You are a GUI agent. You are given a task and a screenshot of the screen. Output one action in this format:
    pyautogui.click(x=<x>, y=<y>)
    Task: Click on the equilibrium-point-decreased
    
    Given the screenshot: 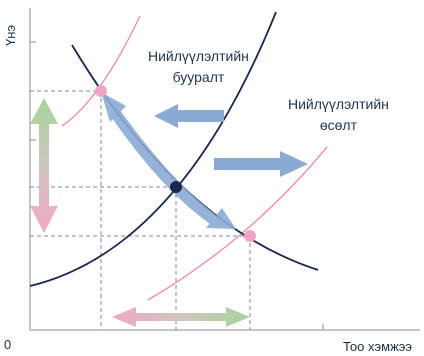 What is the action you would take?
    pyautogui.click(x=101, y=91)
    